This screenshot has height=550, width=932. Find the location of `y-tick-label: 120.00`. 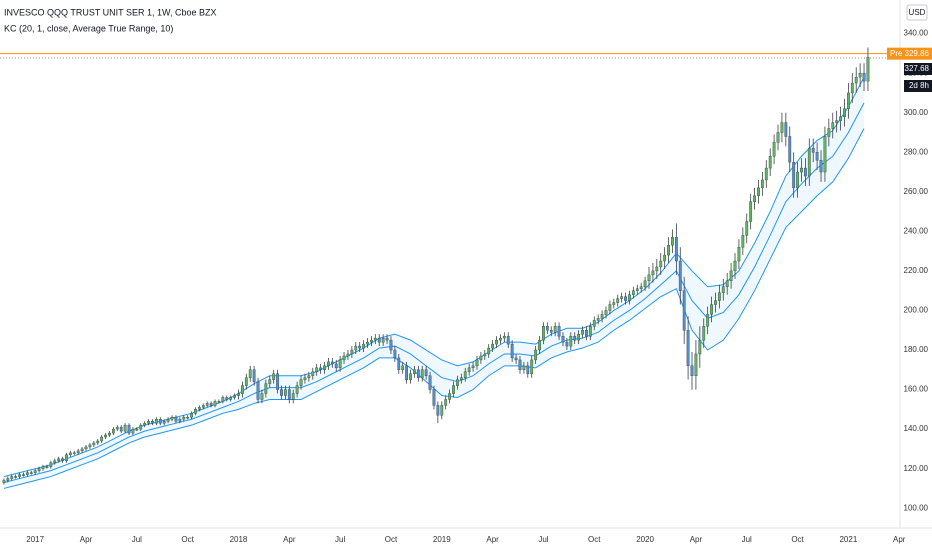

y-tick-label: 120.00 is located at coordinates (916, 468).